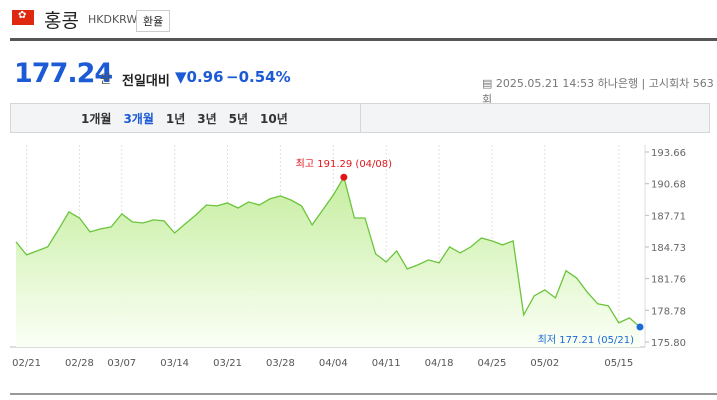 The height and width of the screenshot is (400, 717). What do you see at coordinates (544, 363) in the screenshot?
I see `x-tick-label: 05/02` at bounding box center [544, 363].